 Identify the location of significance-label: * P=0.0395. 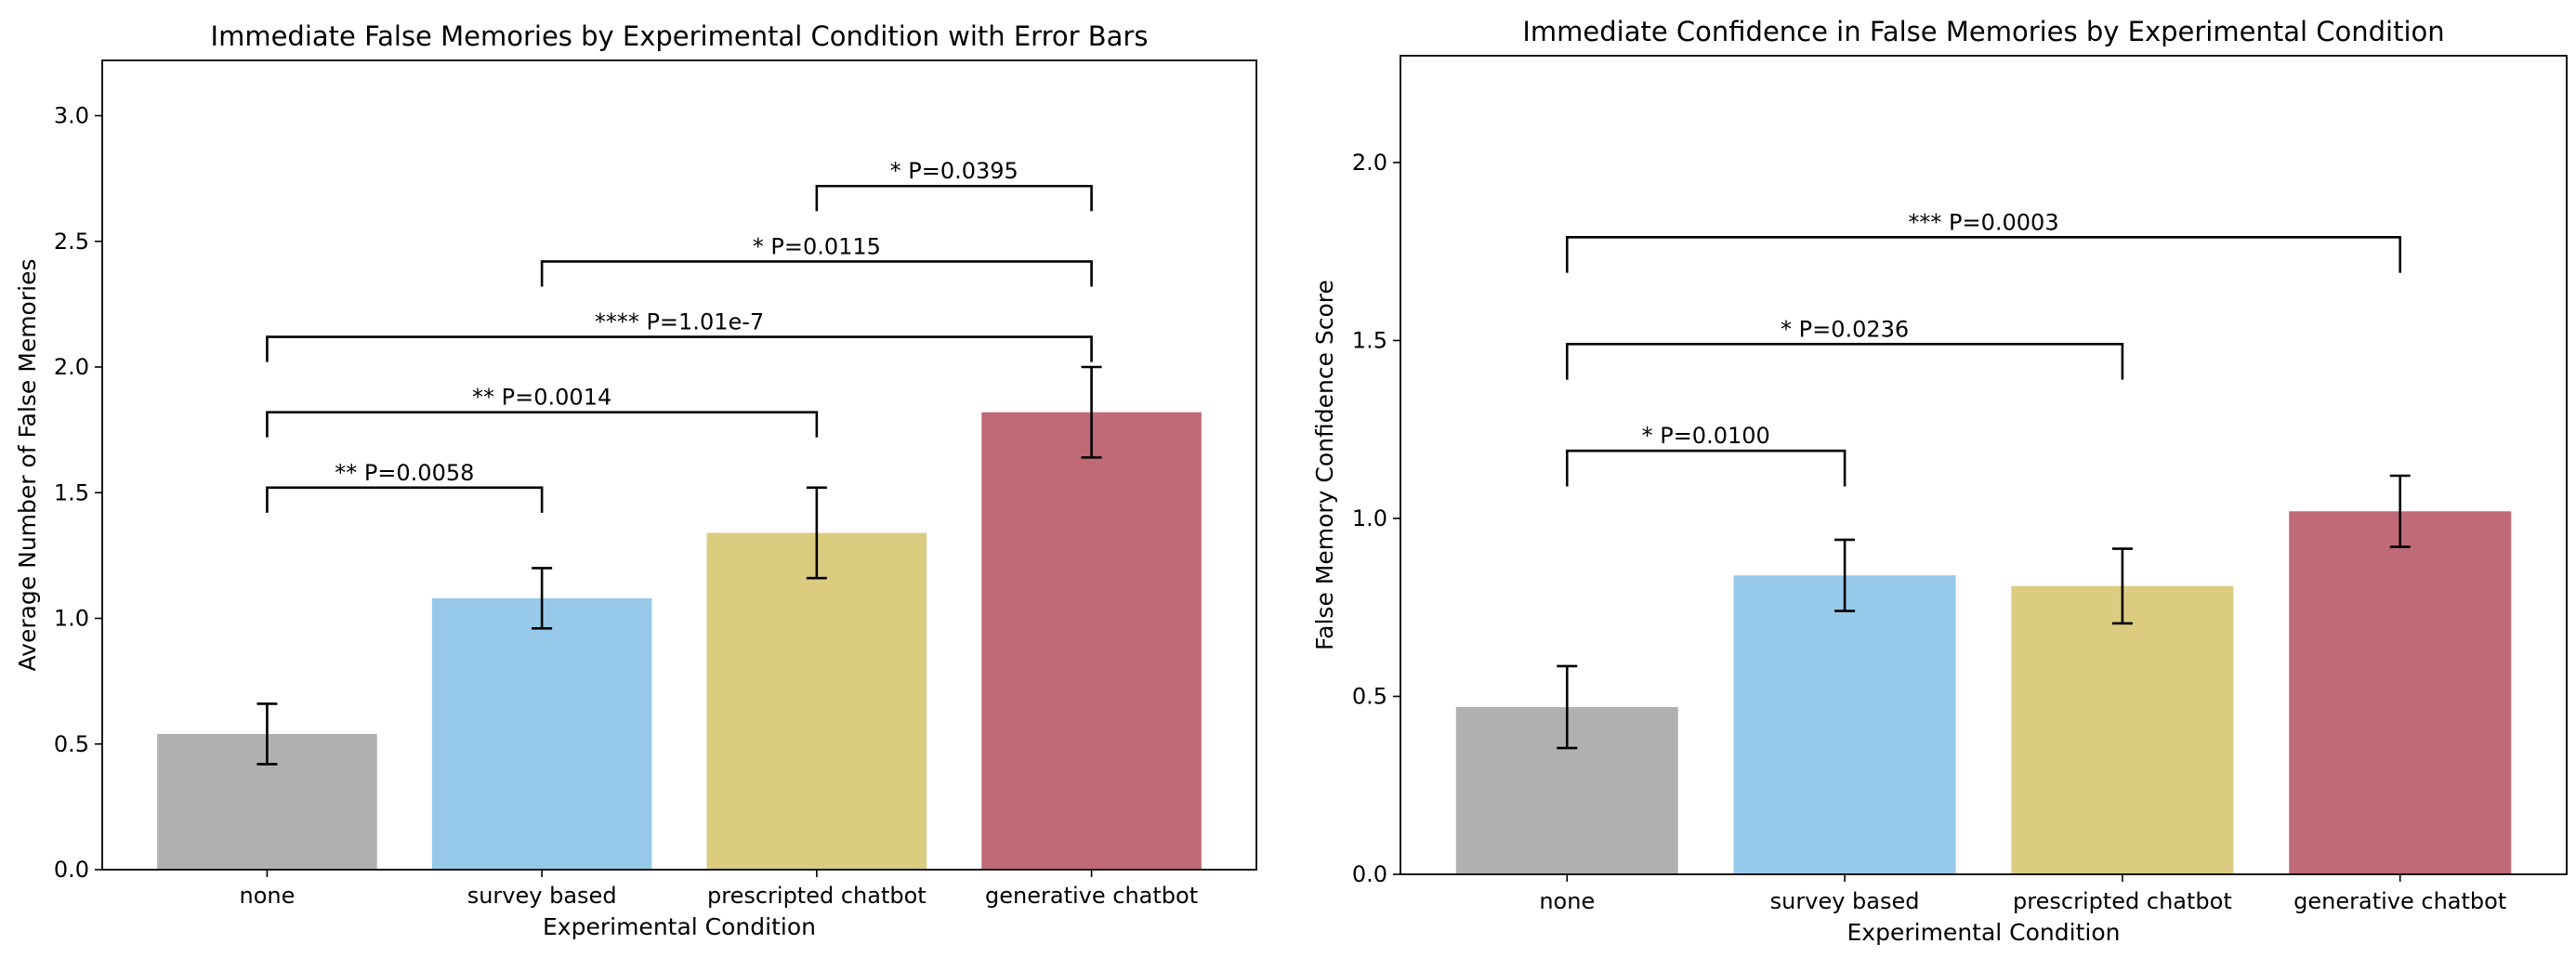
(954, 171).